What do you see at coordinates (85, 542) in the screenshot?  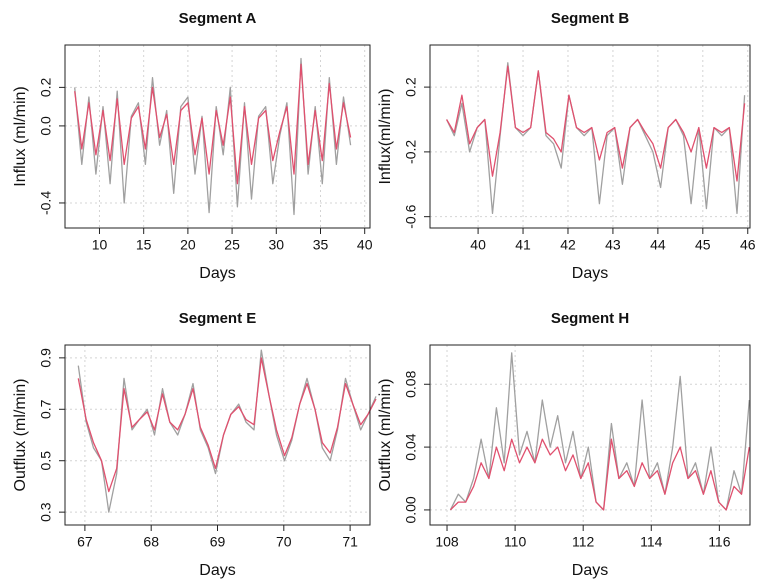 I see `x-tick-label: 67` at bounding box center [85, 542].